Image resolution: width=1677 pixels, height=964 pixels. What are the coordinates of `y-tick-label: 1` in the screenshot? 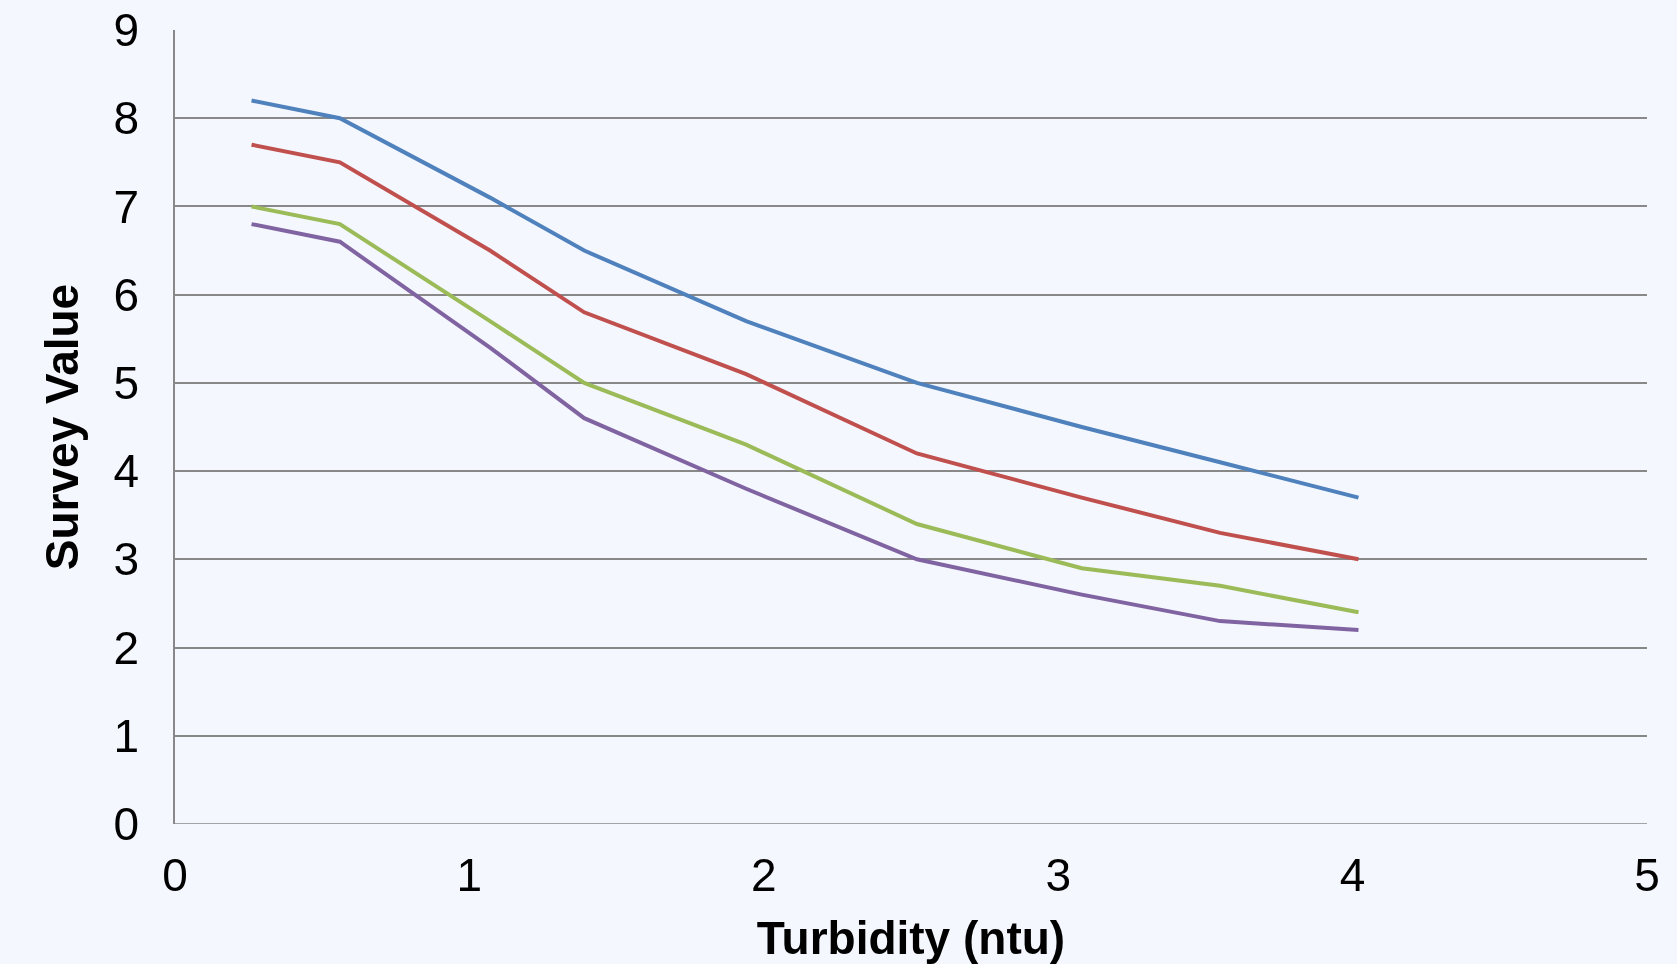 It's located at (126, 735).